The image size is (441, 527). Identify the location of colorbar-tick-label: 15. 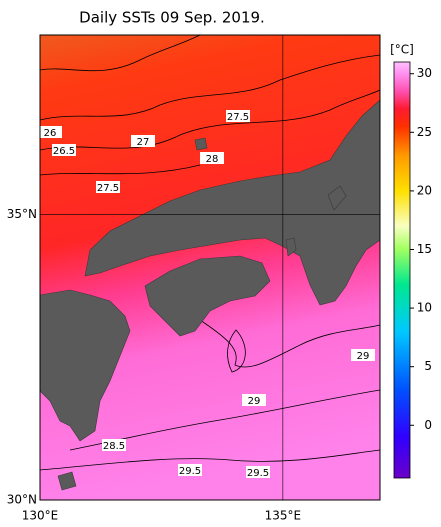
(424, 249).